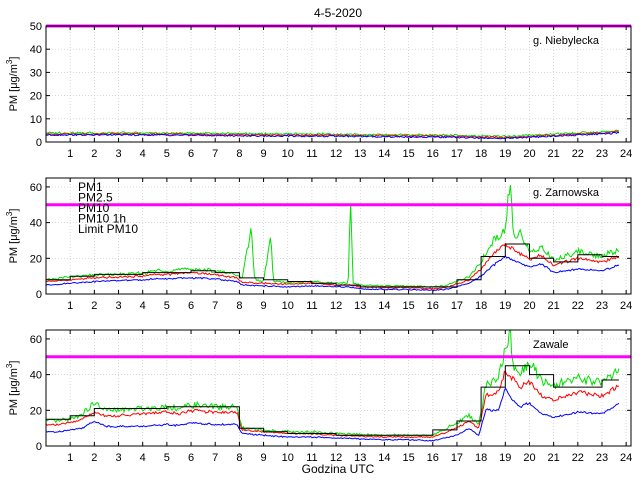  Describe the element at coordinates (95, 198) in the screenshot. I see `legend-entry: PM2.5` at that location.